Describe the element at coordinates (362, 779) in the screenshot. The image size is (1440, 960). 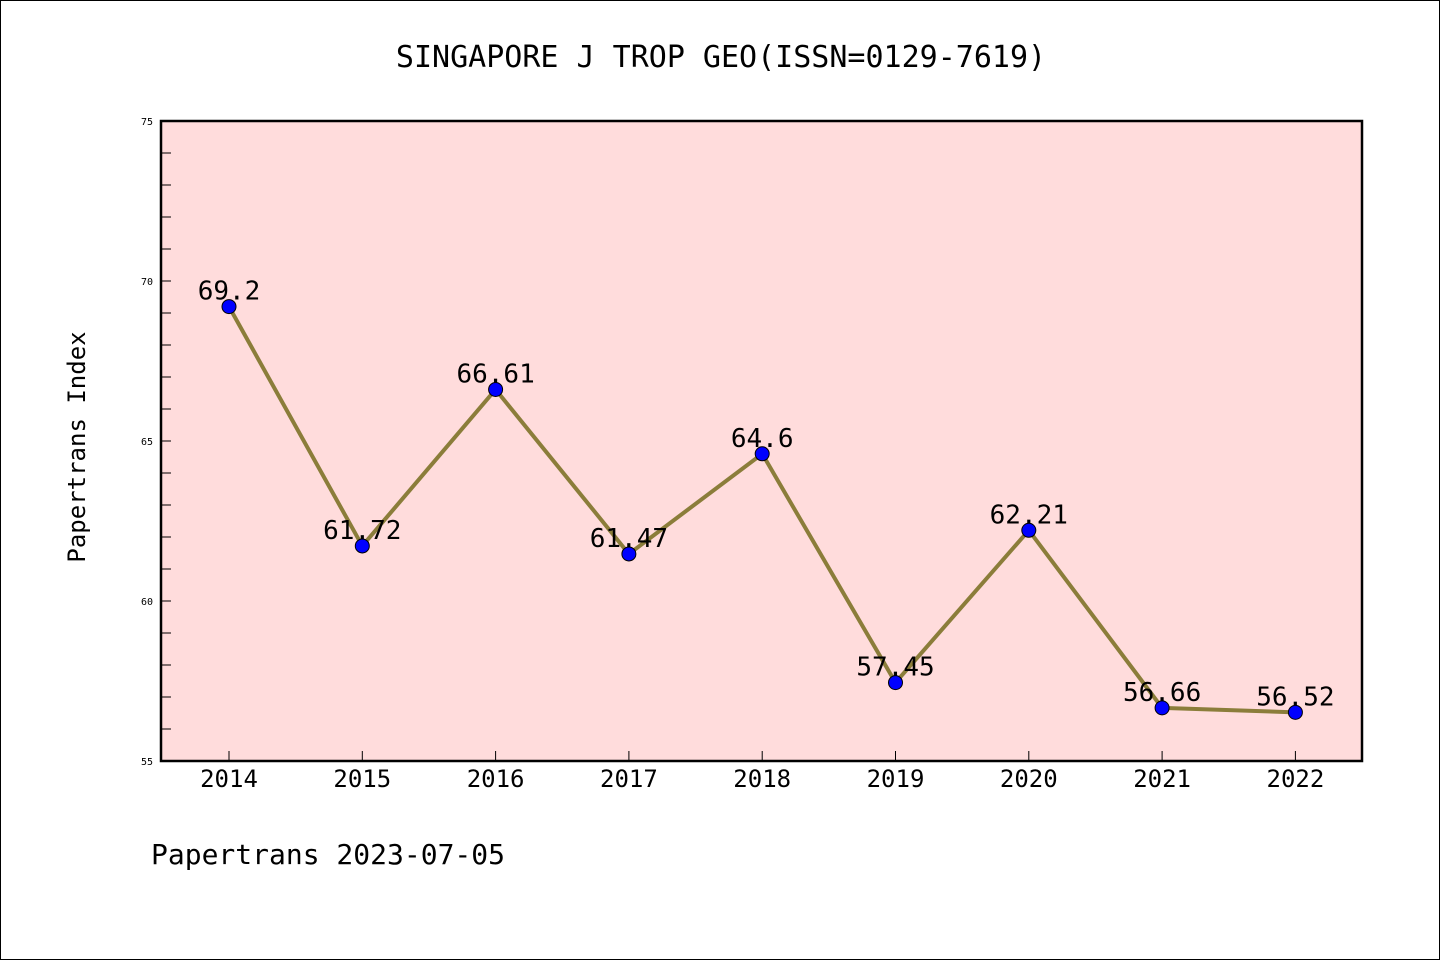
I see `x-tick-label: 2015` at that location.